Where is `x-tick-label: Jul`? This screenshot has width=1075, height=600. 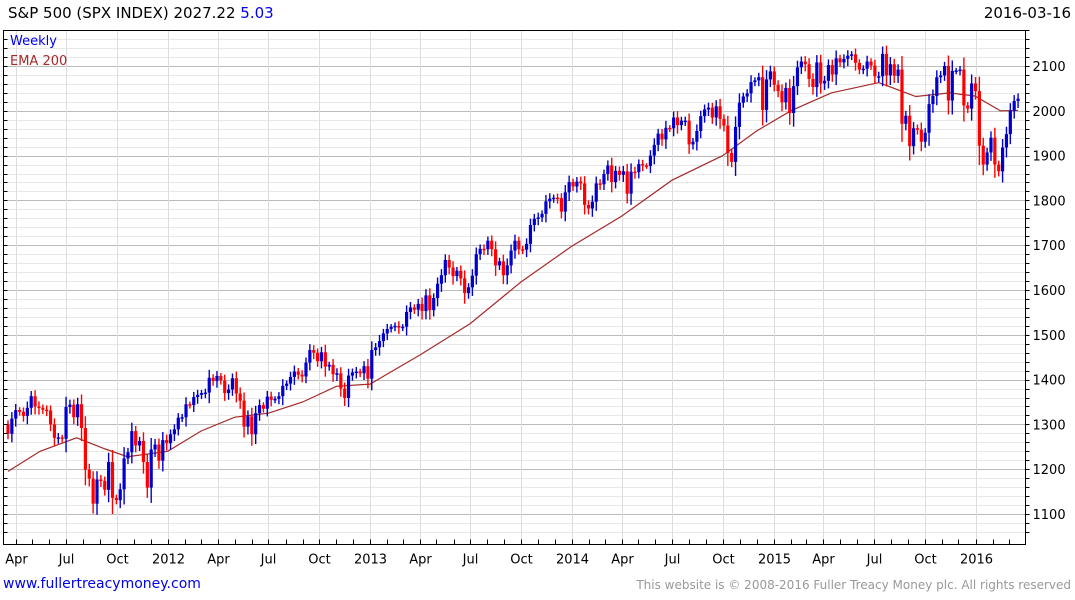
x-tick-label: Jul is located at coordinates (66, 560).